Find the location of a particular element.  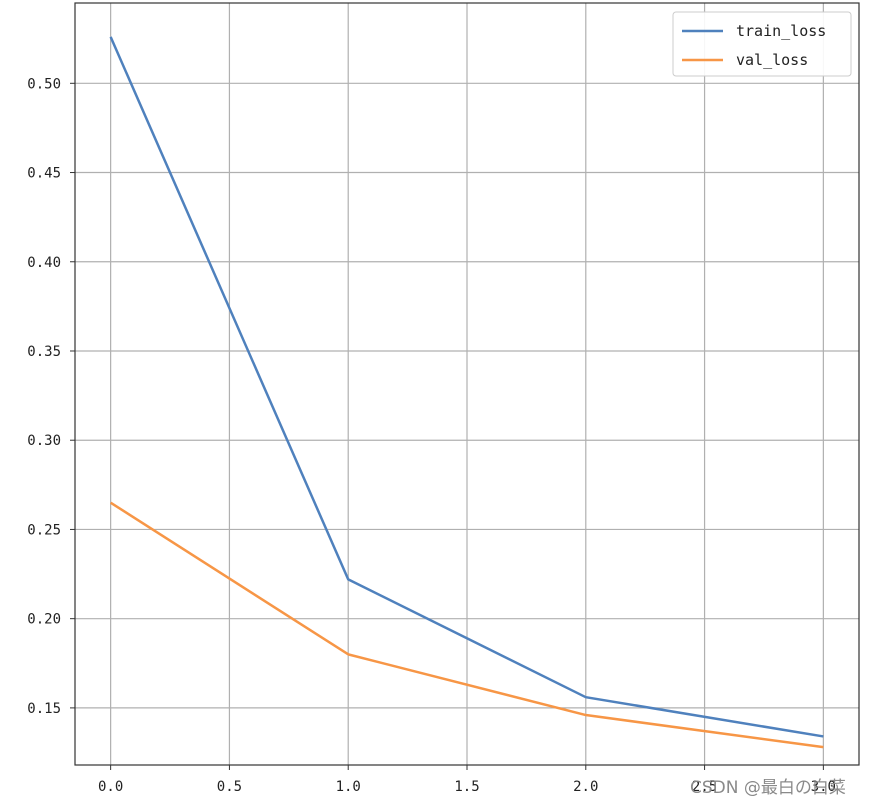

y-tick-label: 0.25 is located at coordinates (44, 530).